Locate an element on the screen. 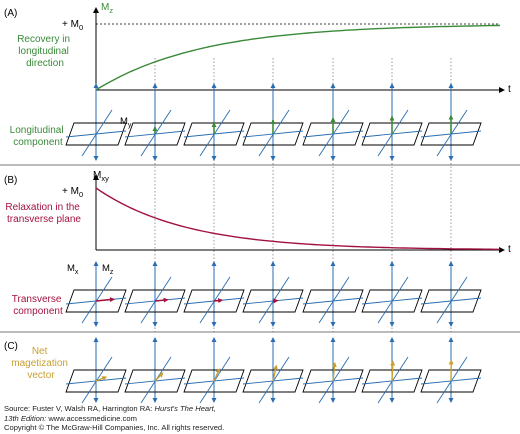  panel-c-labels: (C) Net magetization vector is located at coordinates (37, 361).